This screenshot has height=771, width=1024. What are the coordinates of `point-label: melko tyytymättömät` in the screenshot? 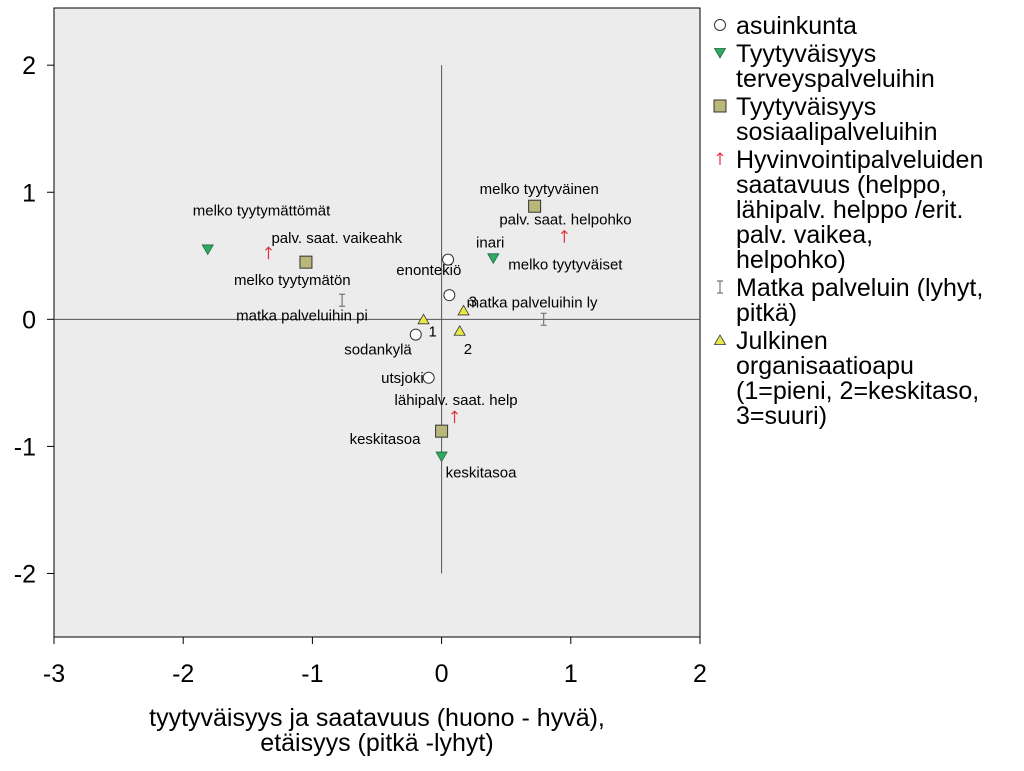 It's located at (262, 210).